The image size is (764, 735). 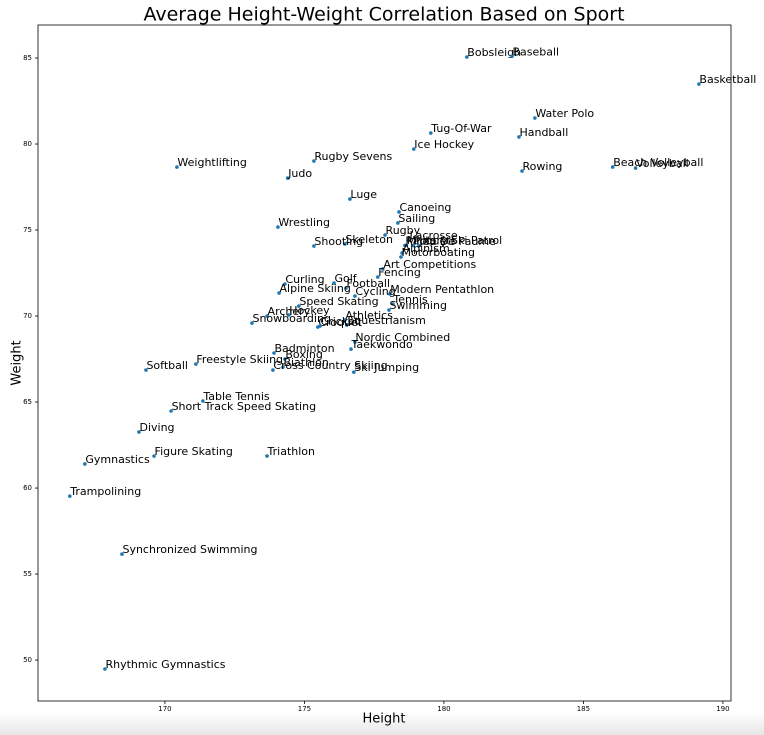 What do you see at coordinates (17, 362) in the screenshot?
I see `y-axis-label: Weight` at bounding box center [17, 362].